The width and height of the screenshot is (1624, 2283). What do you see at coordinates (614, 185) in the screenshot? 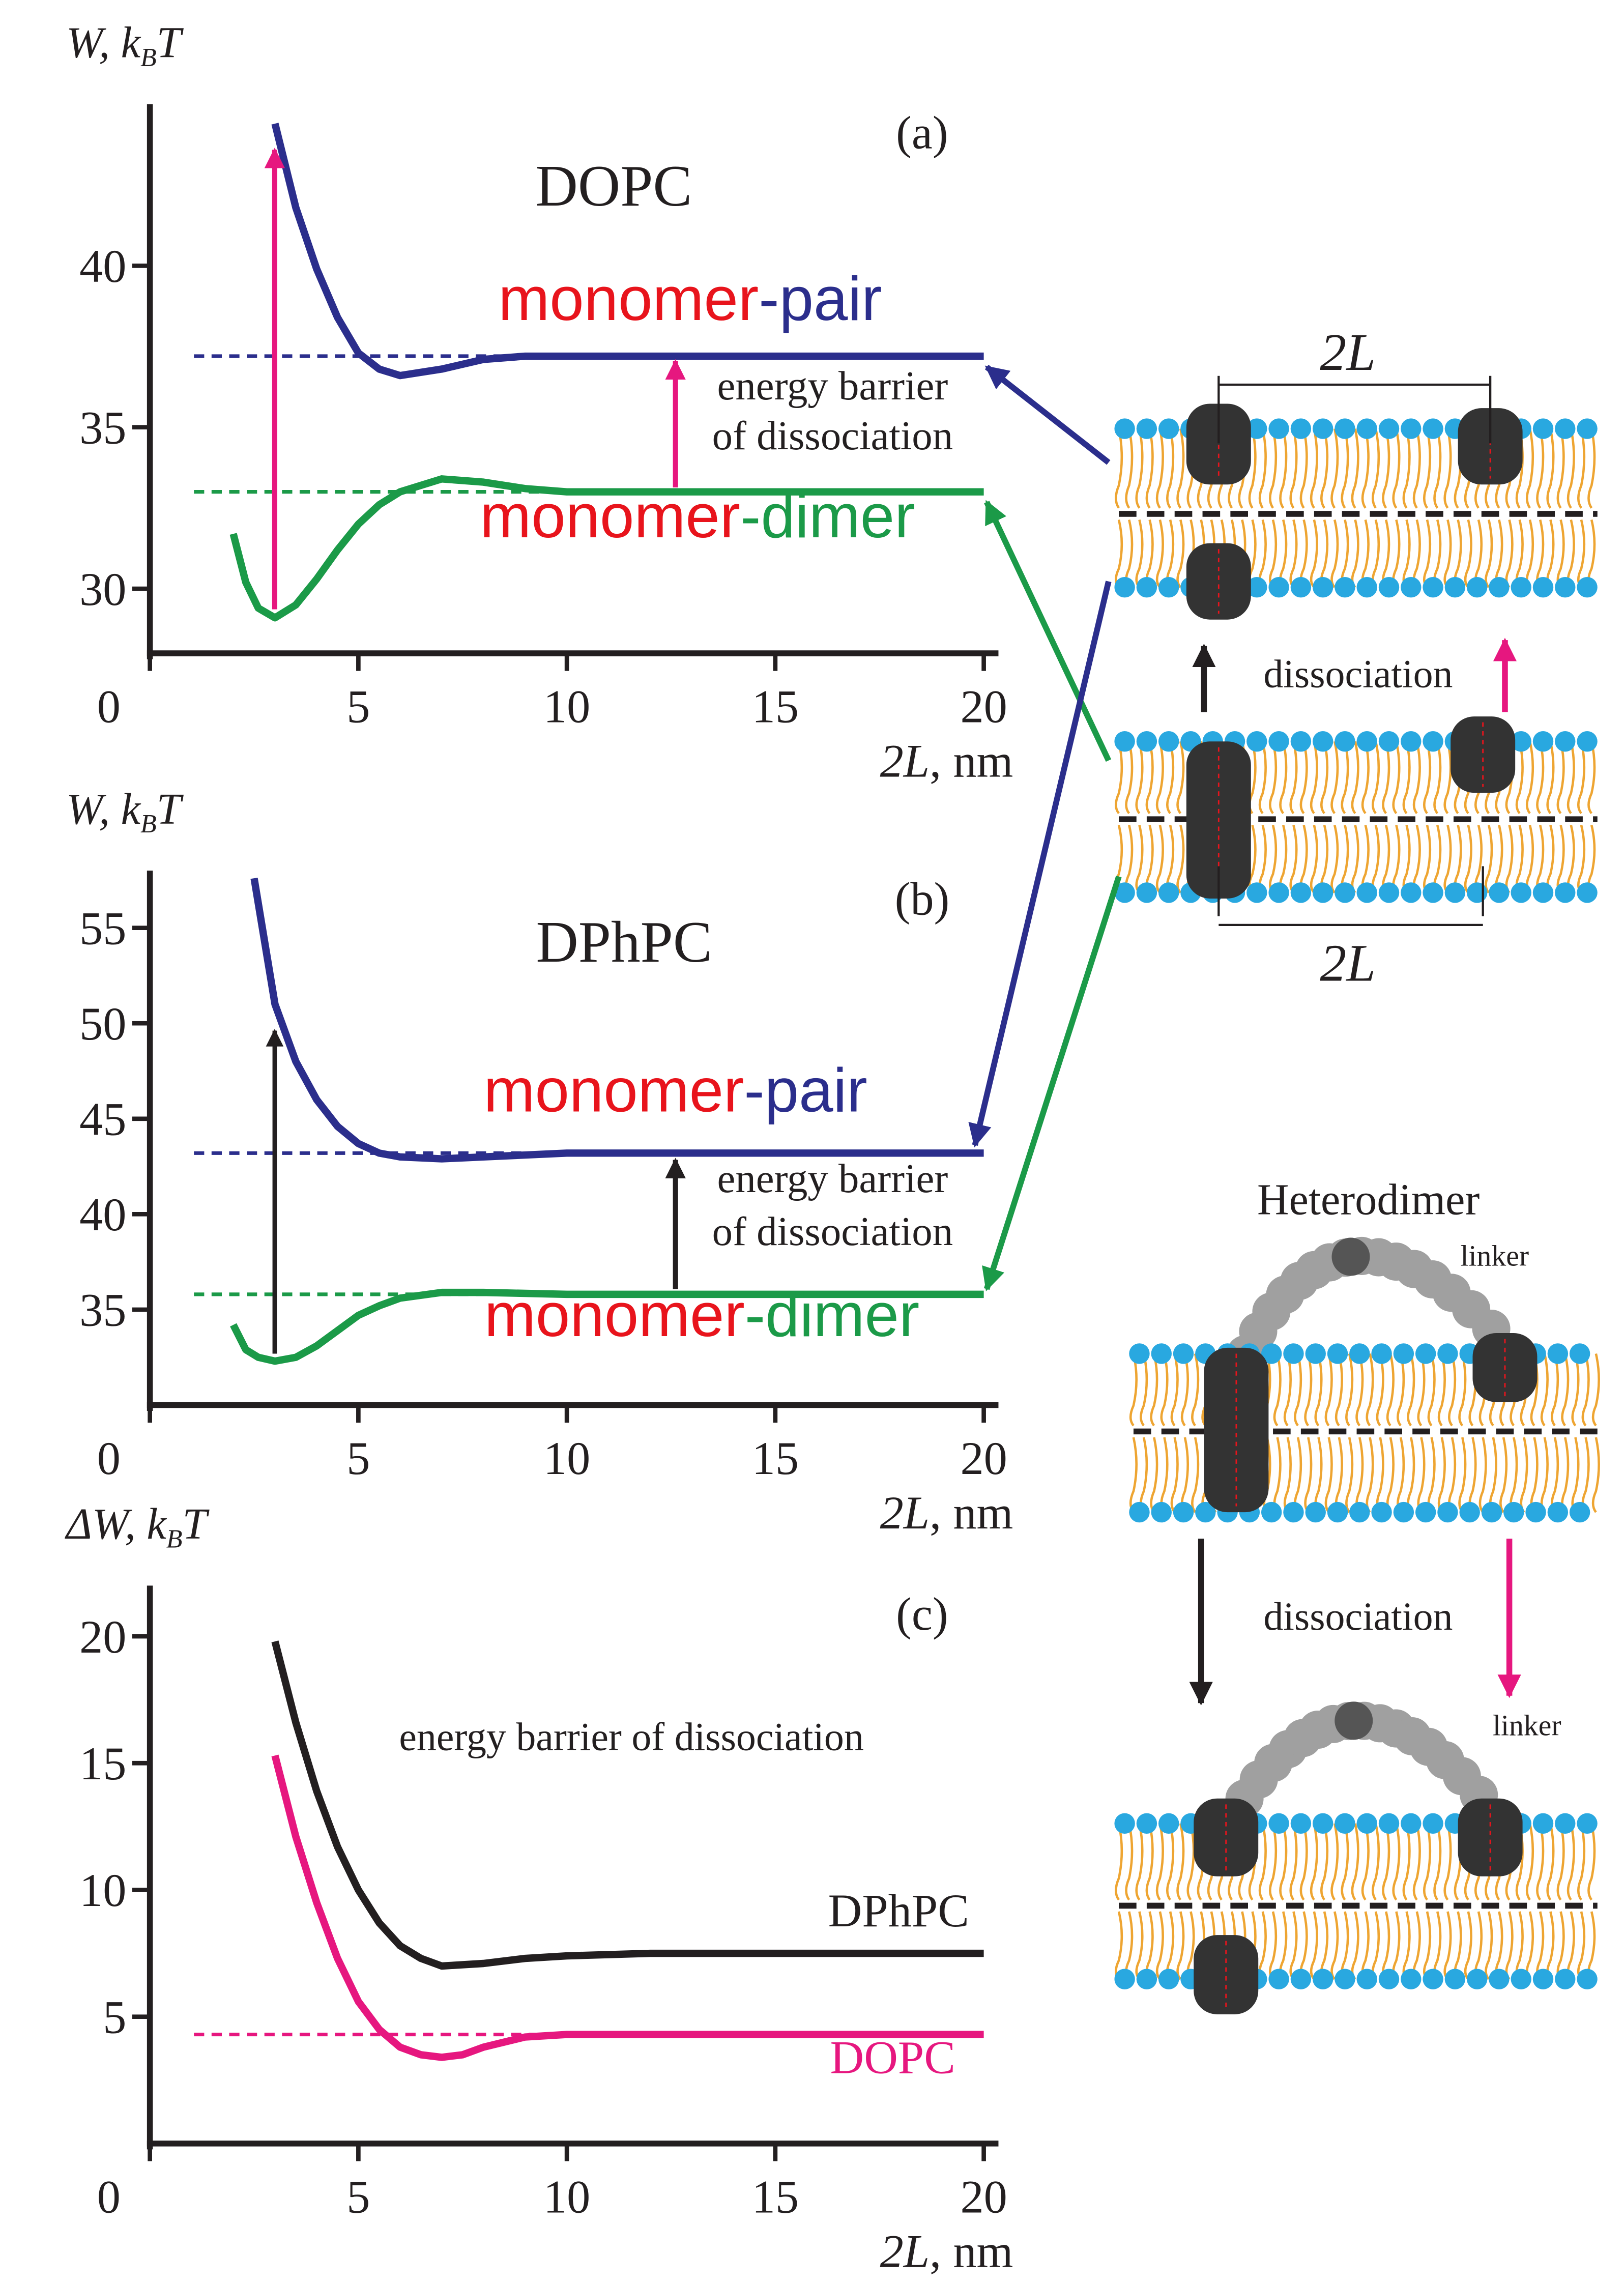
I see `annotation: DOPC` at bounding box center [614, 185].